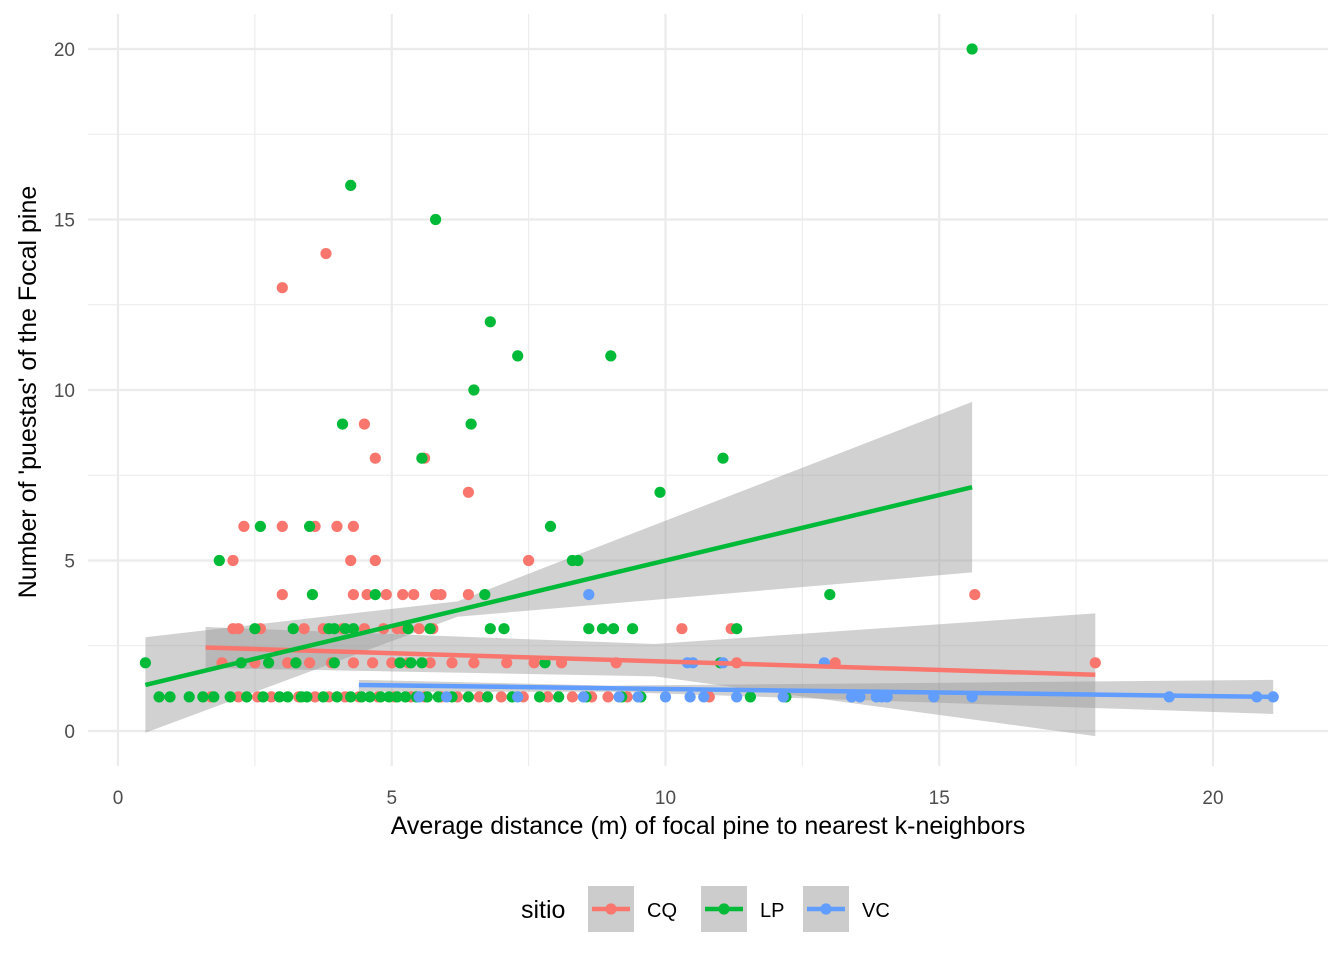  What do you see at coordinates (650, 675) in the screenshot?
I see `ci-ribbon-cq` at bounding box center [650, 675].